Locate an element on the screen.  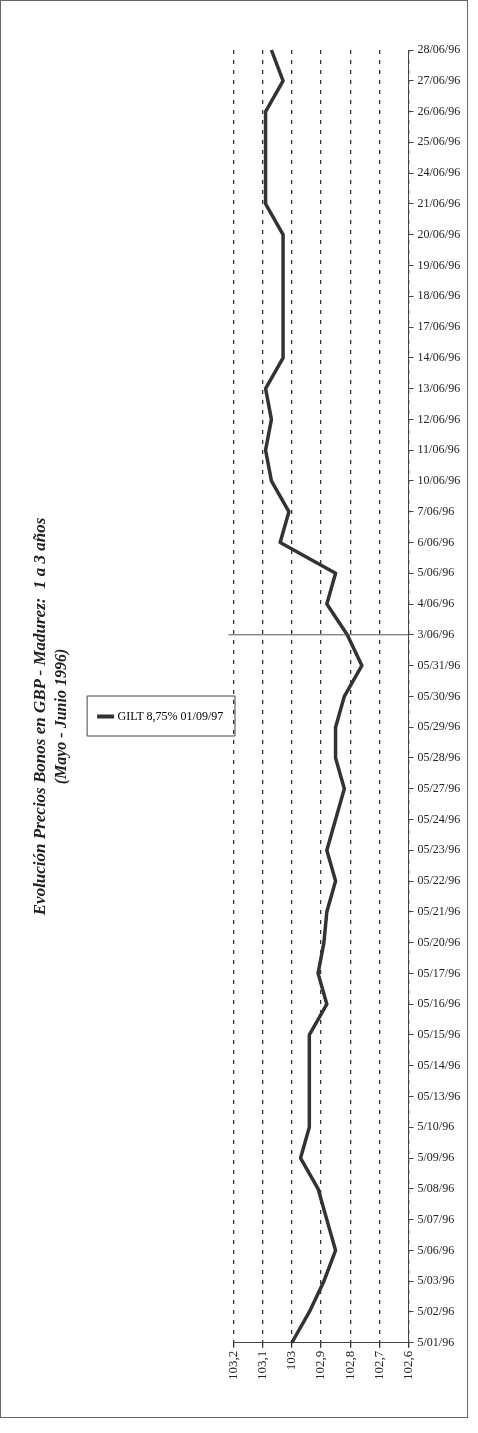
text: (Mayo - Junio 1996) is located at coordinates (61, 716).